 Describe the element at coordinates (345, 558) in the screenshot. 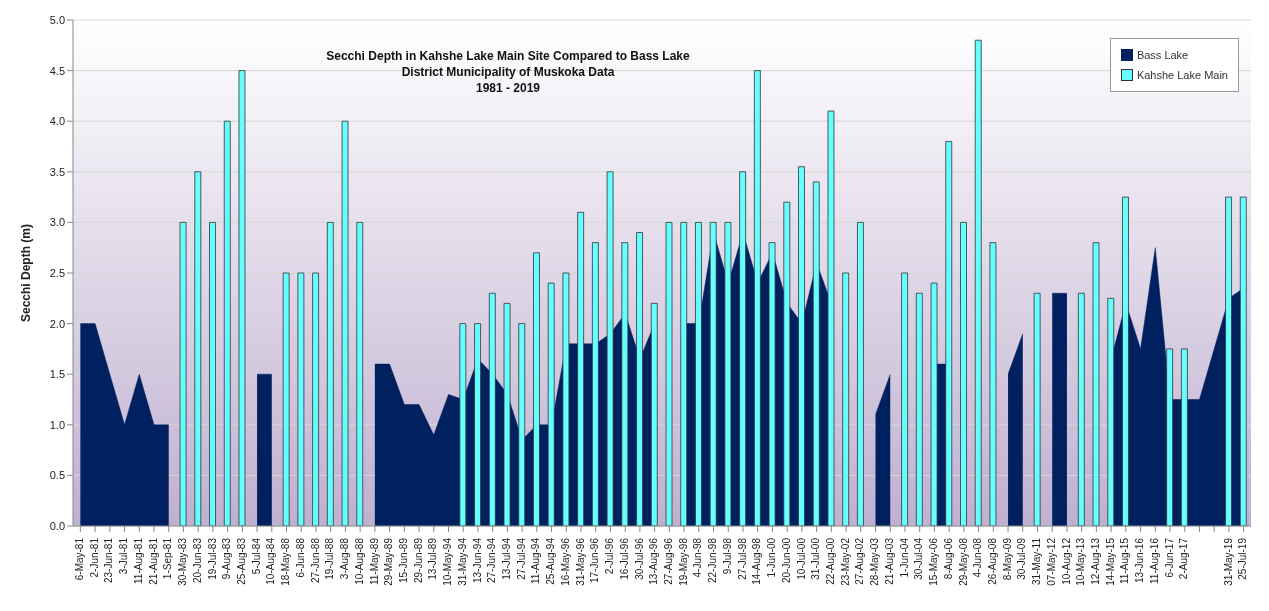

I see `x-tick-label: 3-Aug-88` at that location.